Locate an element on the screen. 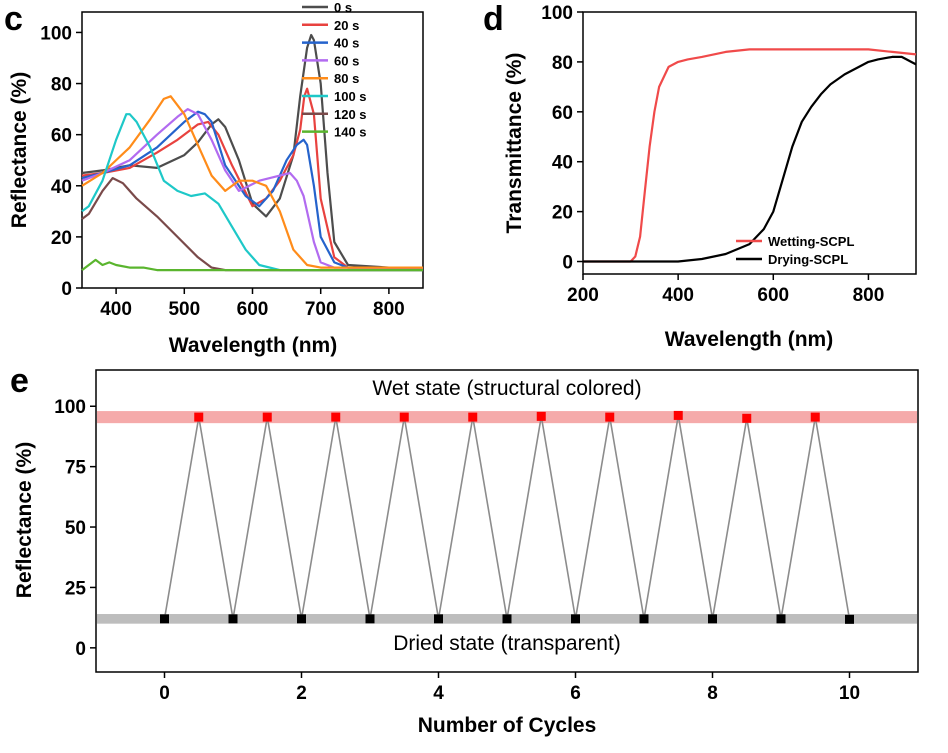  legend-label-d-drying-scpl: Drying-SCPL is located at coordinates (808, 259).